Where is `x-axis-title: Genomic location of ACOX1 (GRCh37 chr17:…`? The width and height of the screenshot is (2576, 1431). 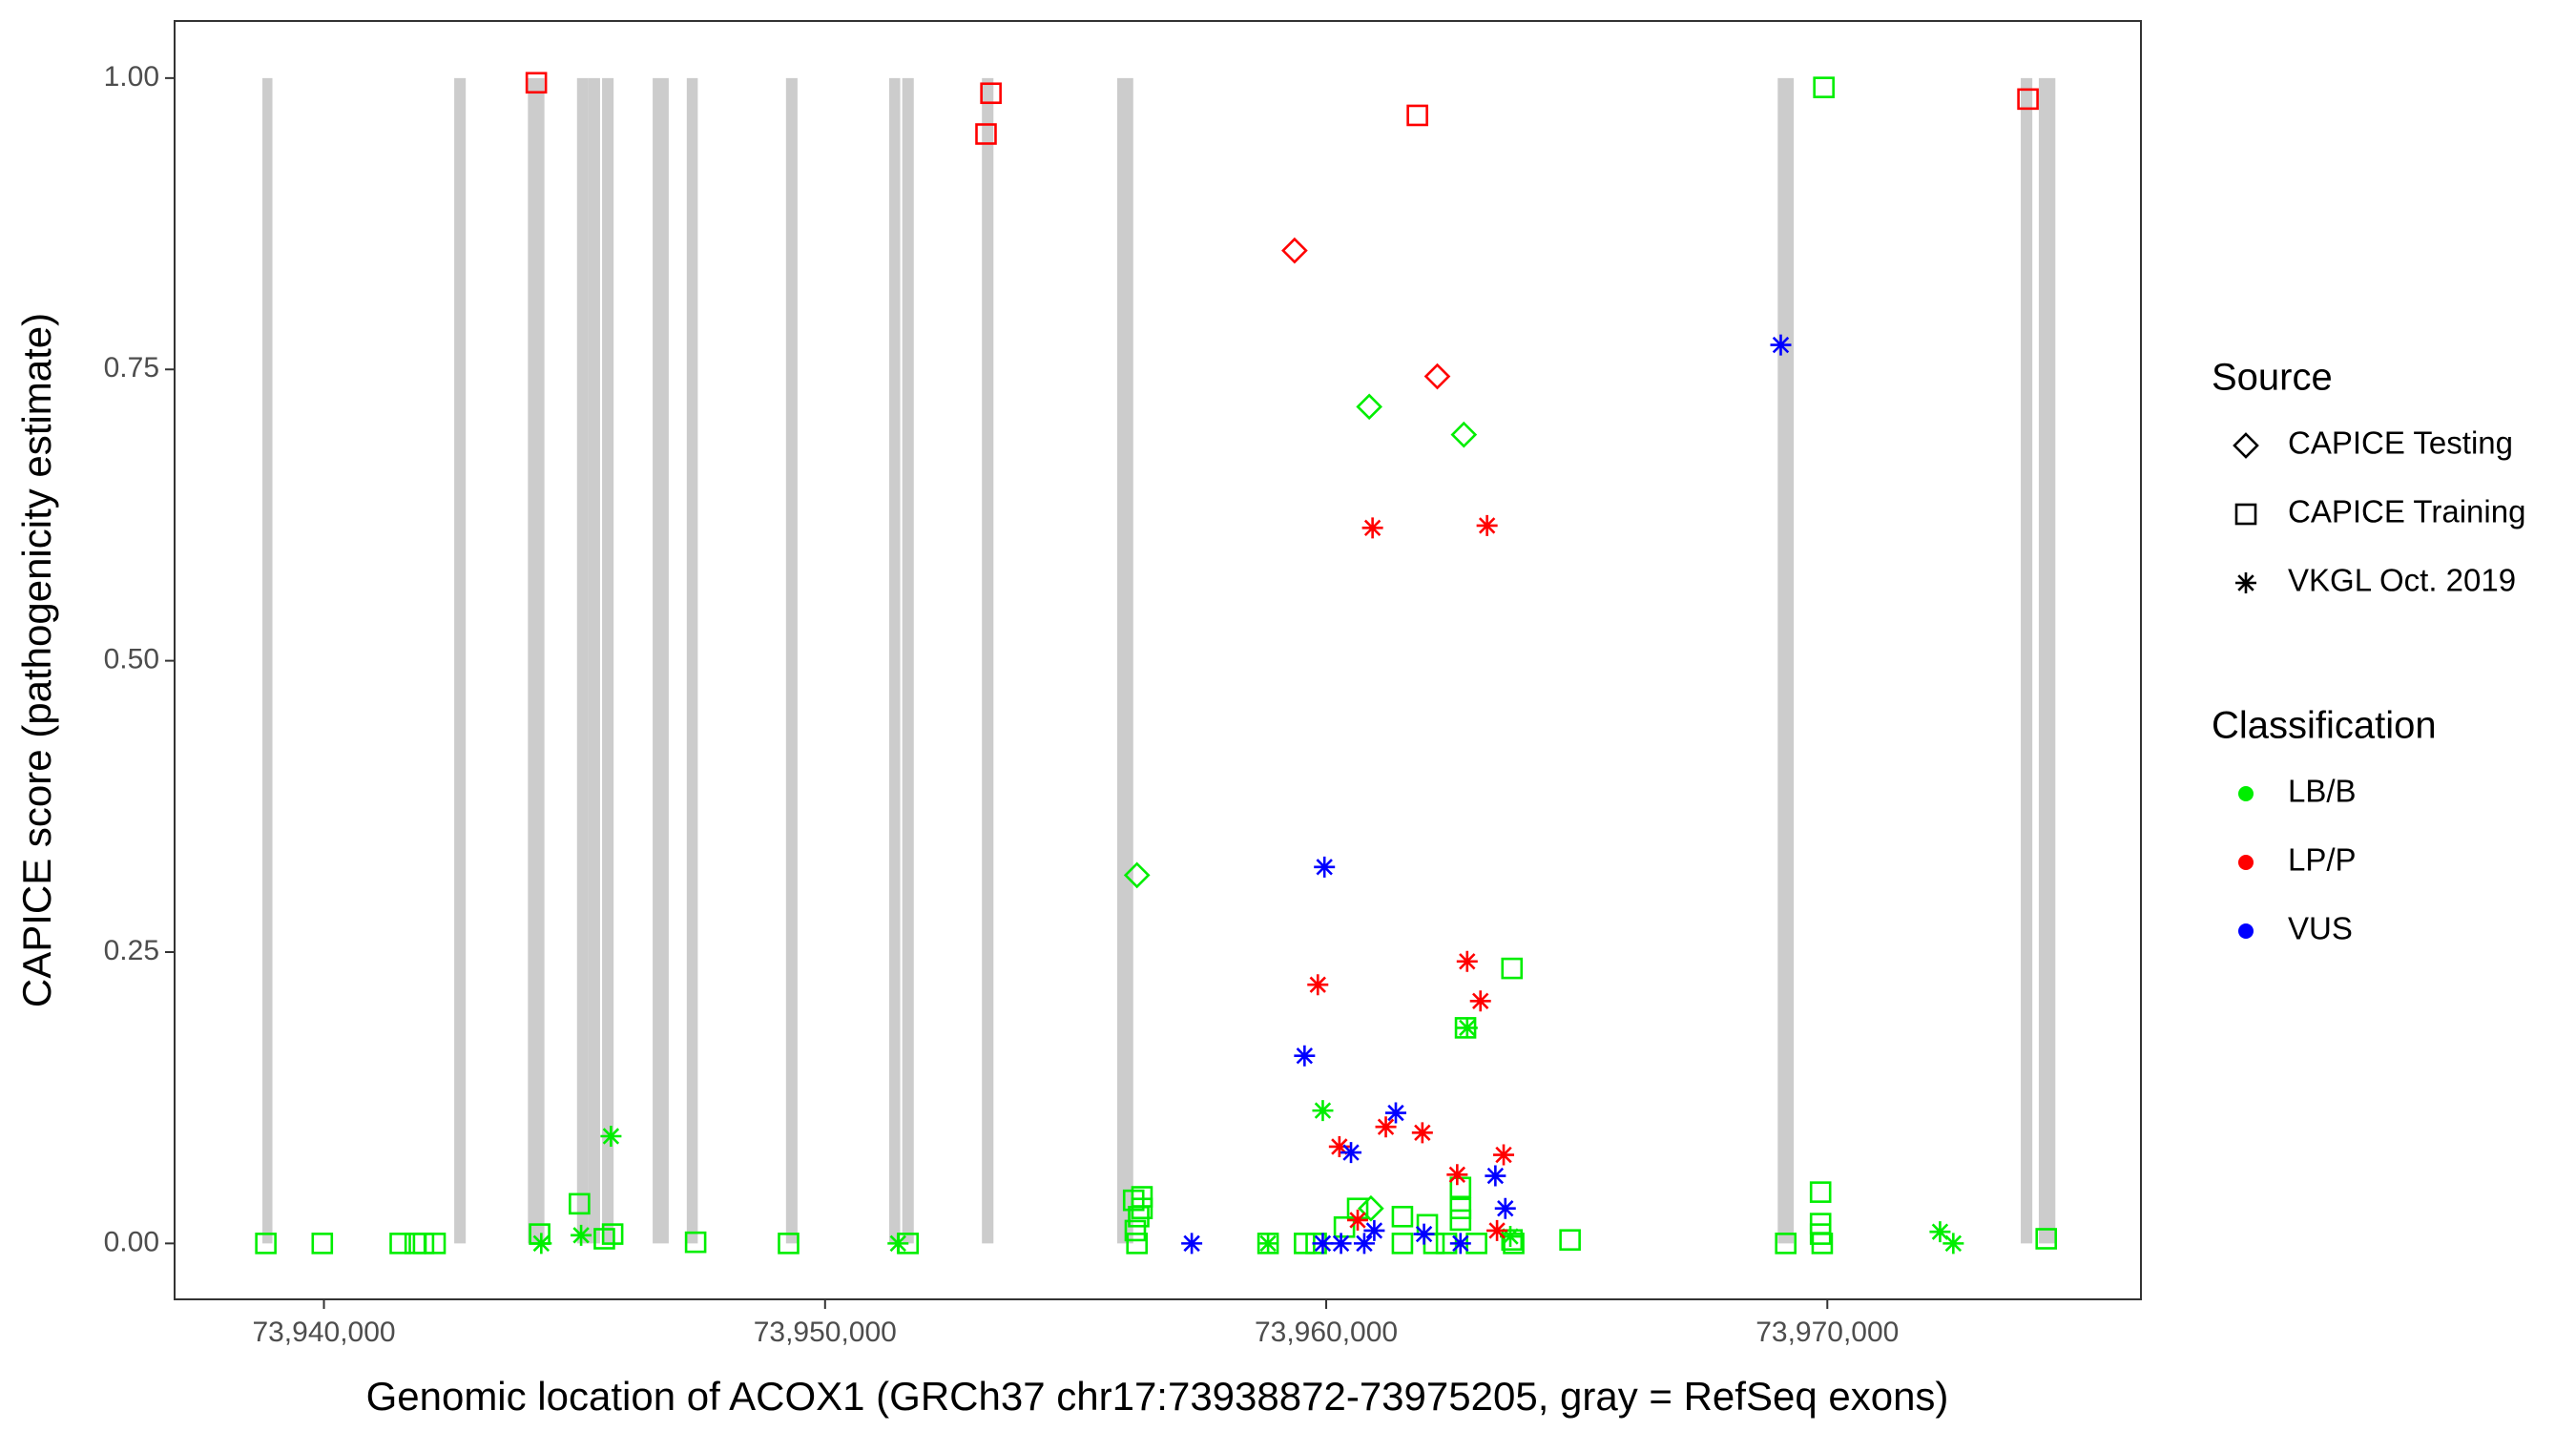 x-axis-title: Genomic location of ACOX1 (GRCh37 chr17:… is located at coordinates (1157, 1396).